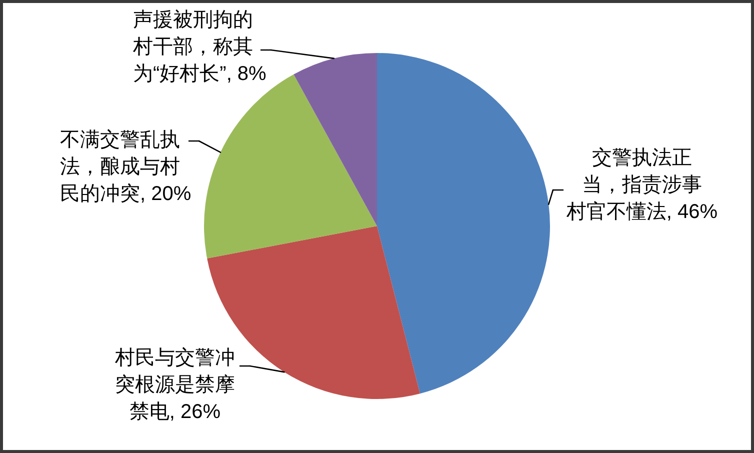 The image size is (754, 453). What do you see at coordinates (174, 385) in the screenshot?
I see `slice-label: 村民与交警冲突根源是禁摩禁电, 26%` at bounding box center [174, 385].